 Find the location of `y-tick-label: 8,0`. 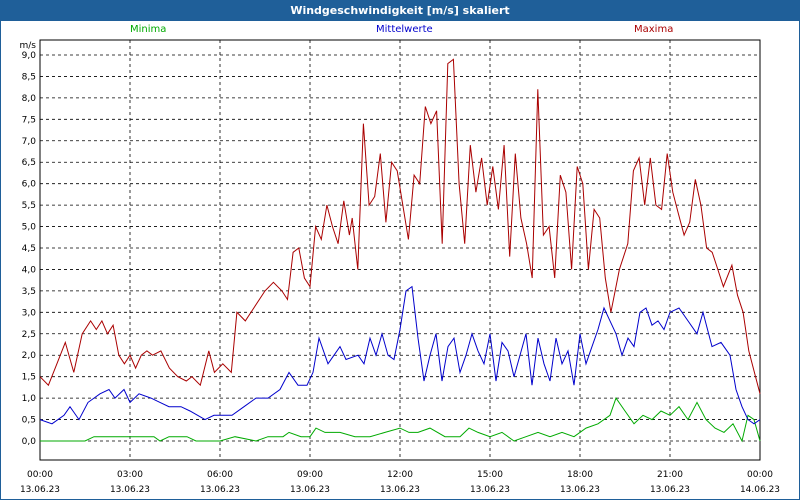

y-tick-label: 8,0 is located at coordinates (29, 99).